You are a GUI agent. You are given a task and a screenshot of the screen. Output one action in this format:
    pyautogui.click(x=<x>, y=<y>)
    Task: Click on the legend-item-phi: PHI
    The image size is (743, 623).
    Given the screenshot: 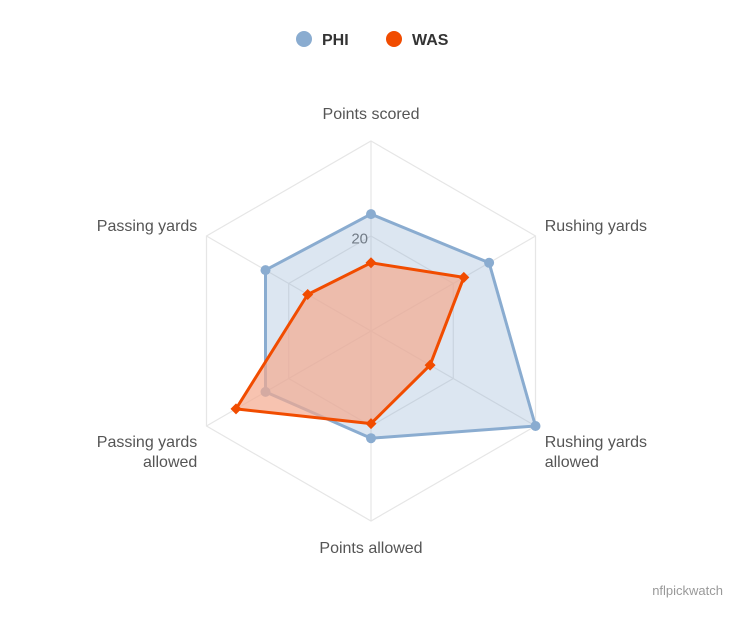 What is the action you would take?
    pyautogui.click(x=322, y=40)
    